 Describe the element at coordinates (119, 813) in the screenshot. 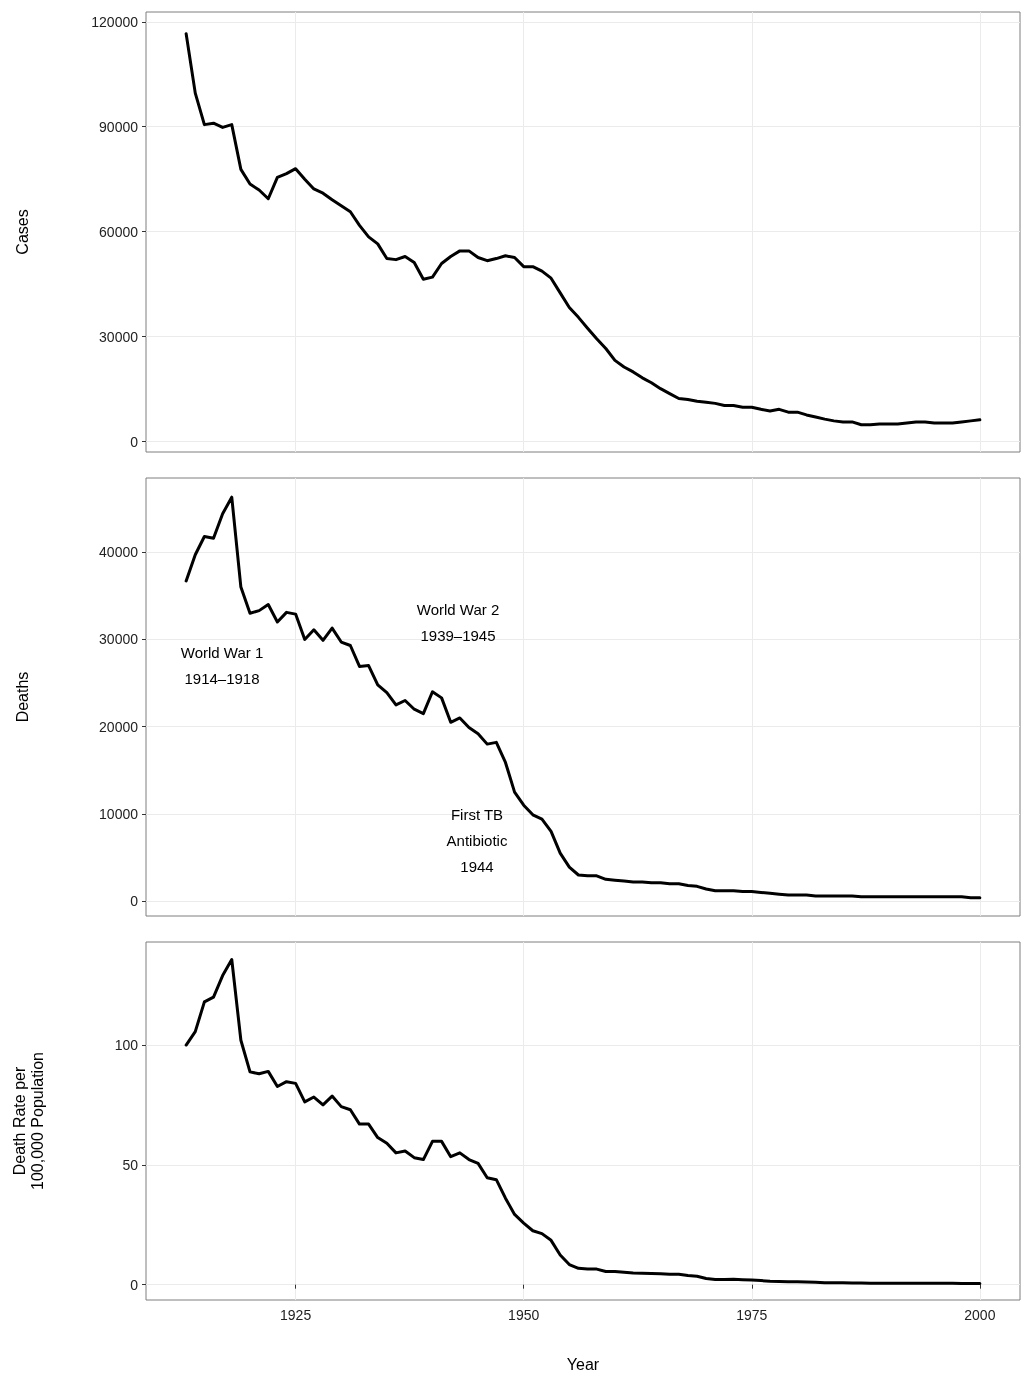

I see `y-tick-label: 10000` at that location.